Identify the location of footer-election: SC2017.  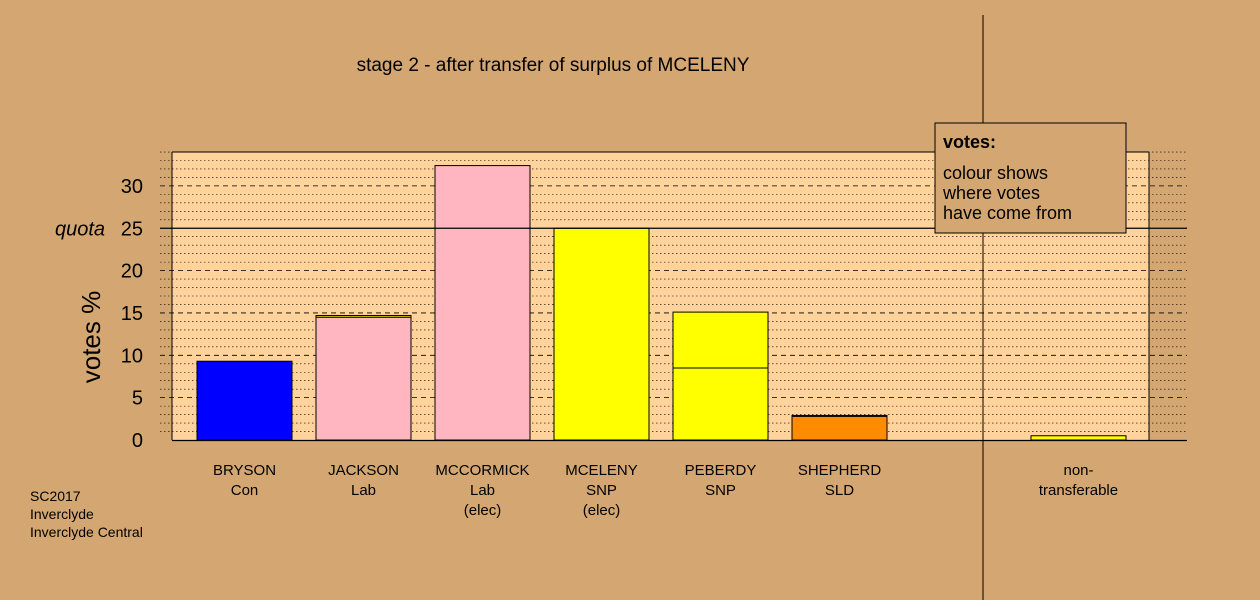
(55, 496).